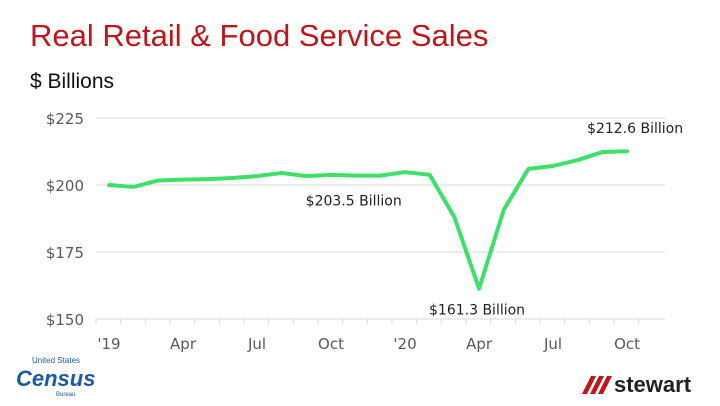 Image resolution: width=720 pixels, height=406 pixels. I want to click on census-logo-main: Census, so click(56, 378).